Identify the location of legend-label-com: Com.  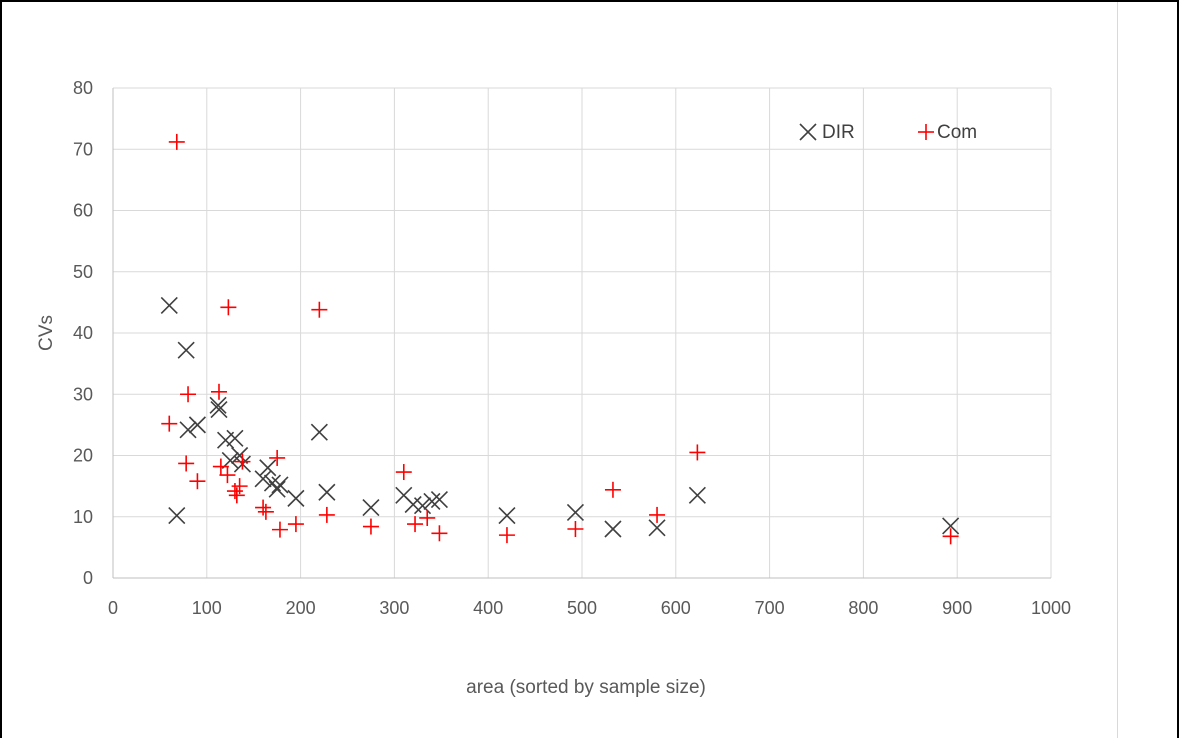
(957, 132).